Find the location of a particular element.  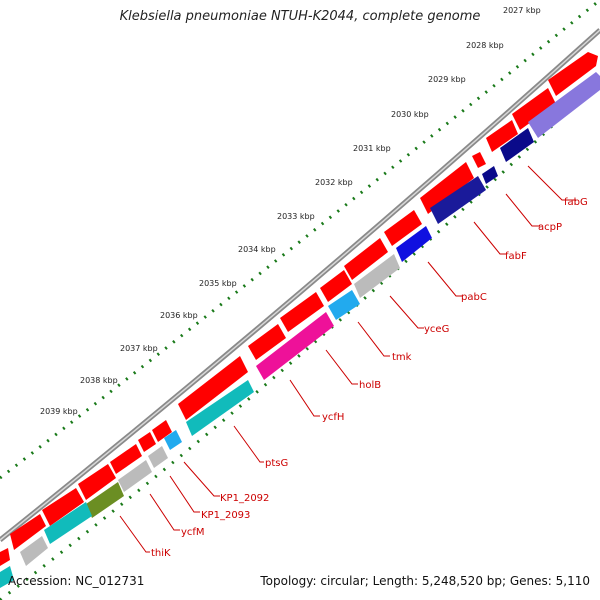

gene-label-KP1_2092: KP1_2092 is located at coordinates (244, 498).